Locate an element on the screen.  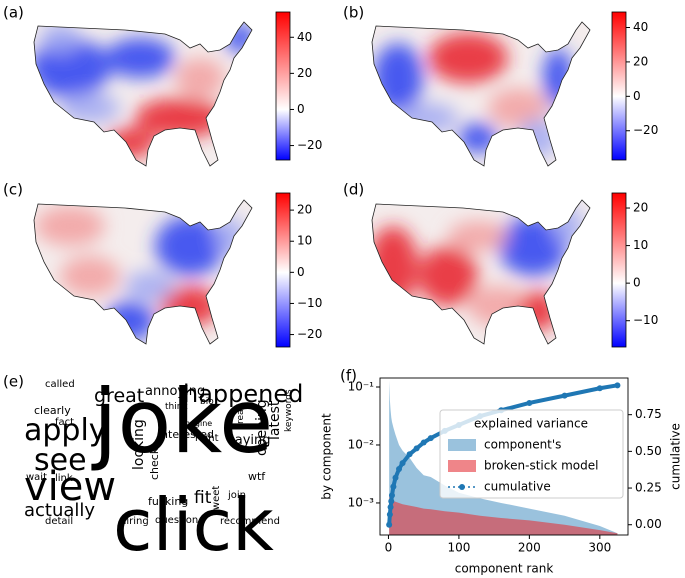
word: saying is located at coordinates (249, 440).